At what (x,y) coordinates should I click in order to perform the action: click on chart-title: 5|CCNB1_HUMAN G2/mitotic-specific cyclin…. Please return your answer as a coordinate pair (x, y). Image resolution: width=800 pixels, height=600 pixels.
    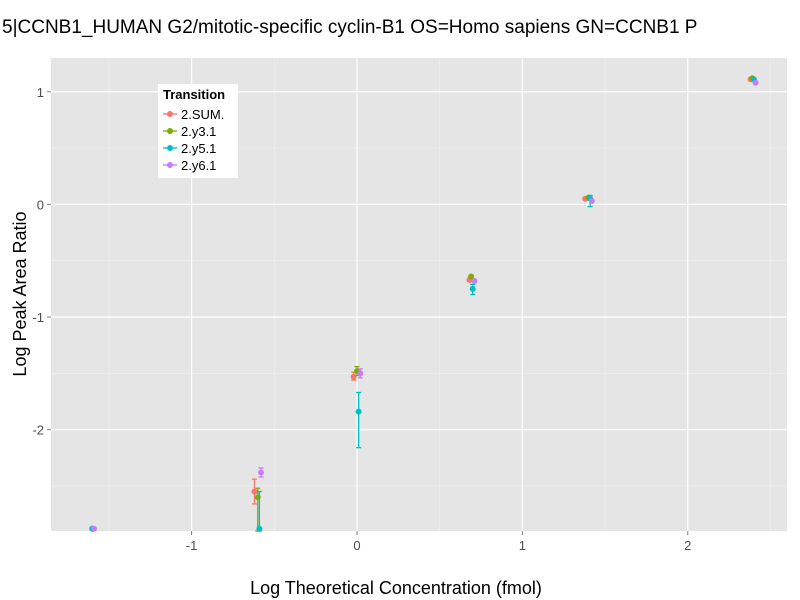
    Looking at the image, I should click on (349, 27).